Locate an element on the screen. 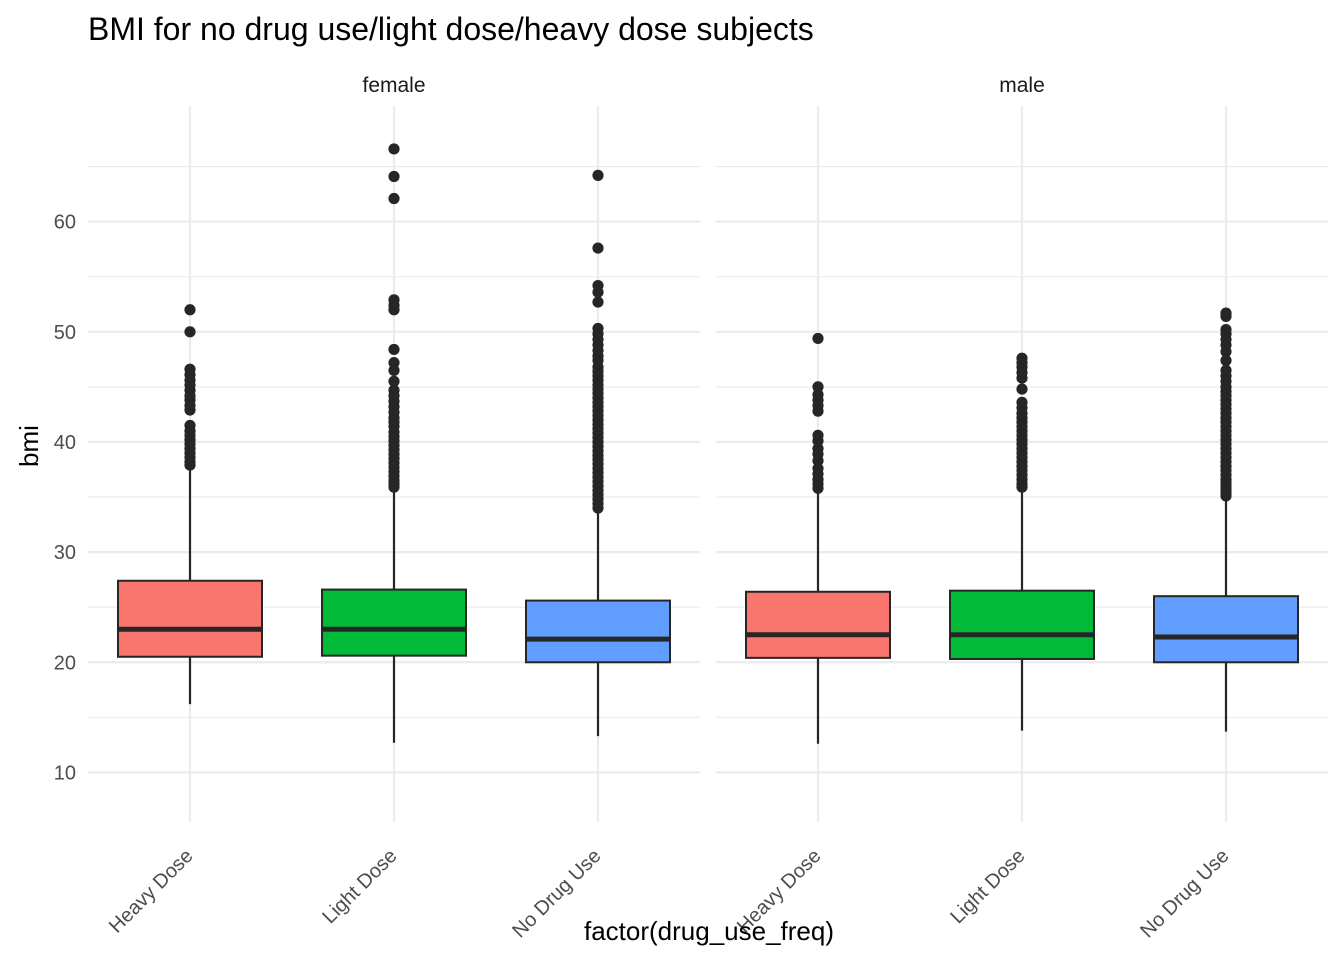  facet-strip-label: female is located at coordinates (393, 85).